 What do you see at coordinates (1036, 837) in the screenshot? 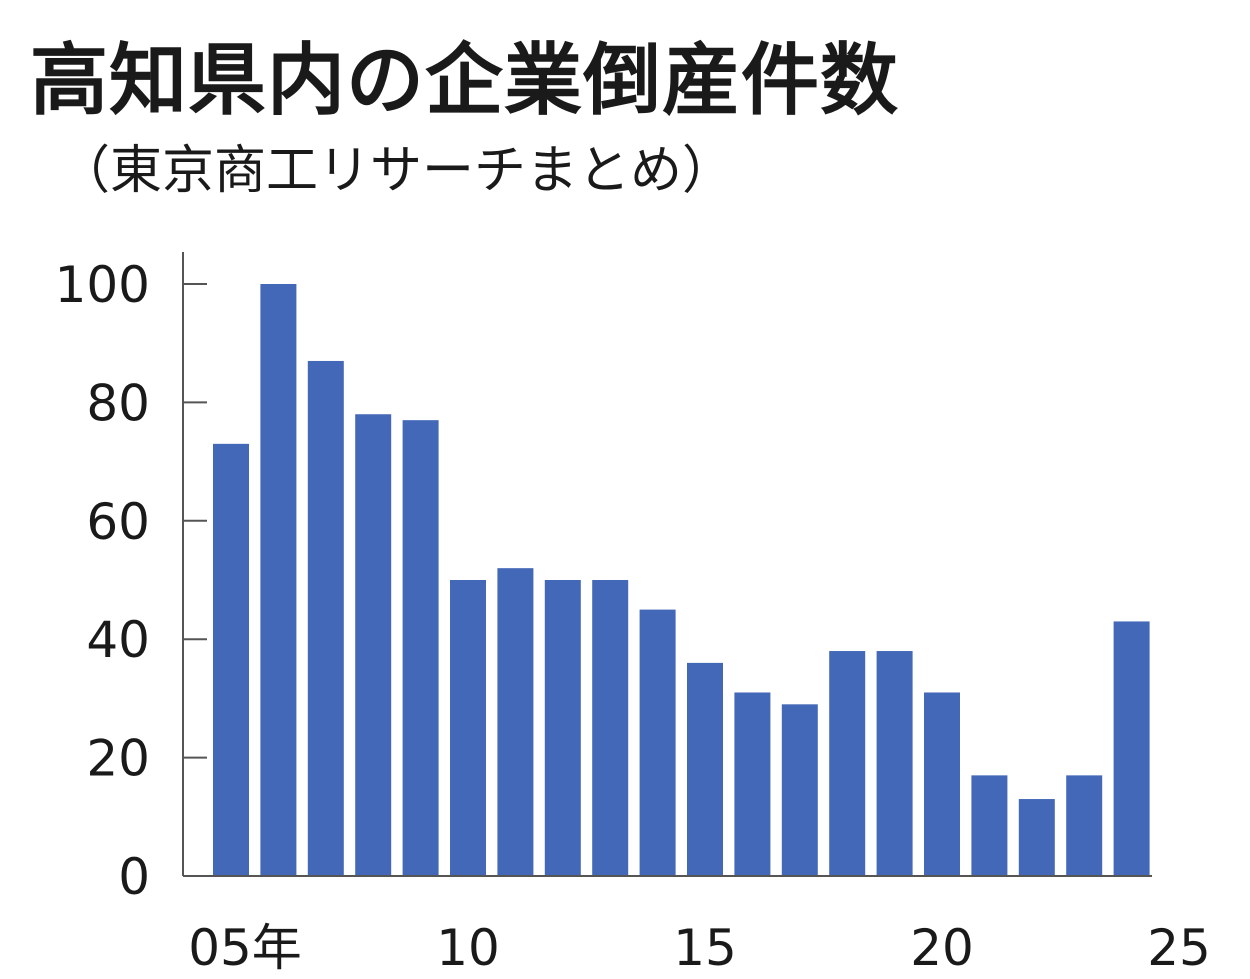
I see `bar-2022` at bounding box center [1036, 837].